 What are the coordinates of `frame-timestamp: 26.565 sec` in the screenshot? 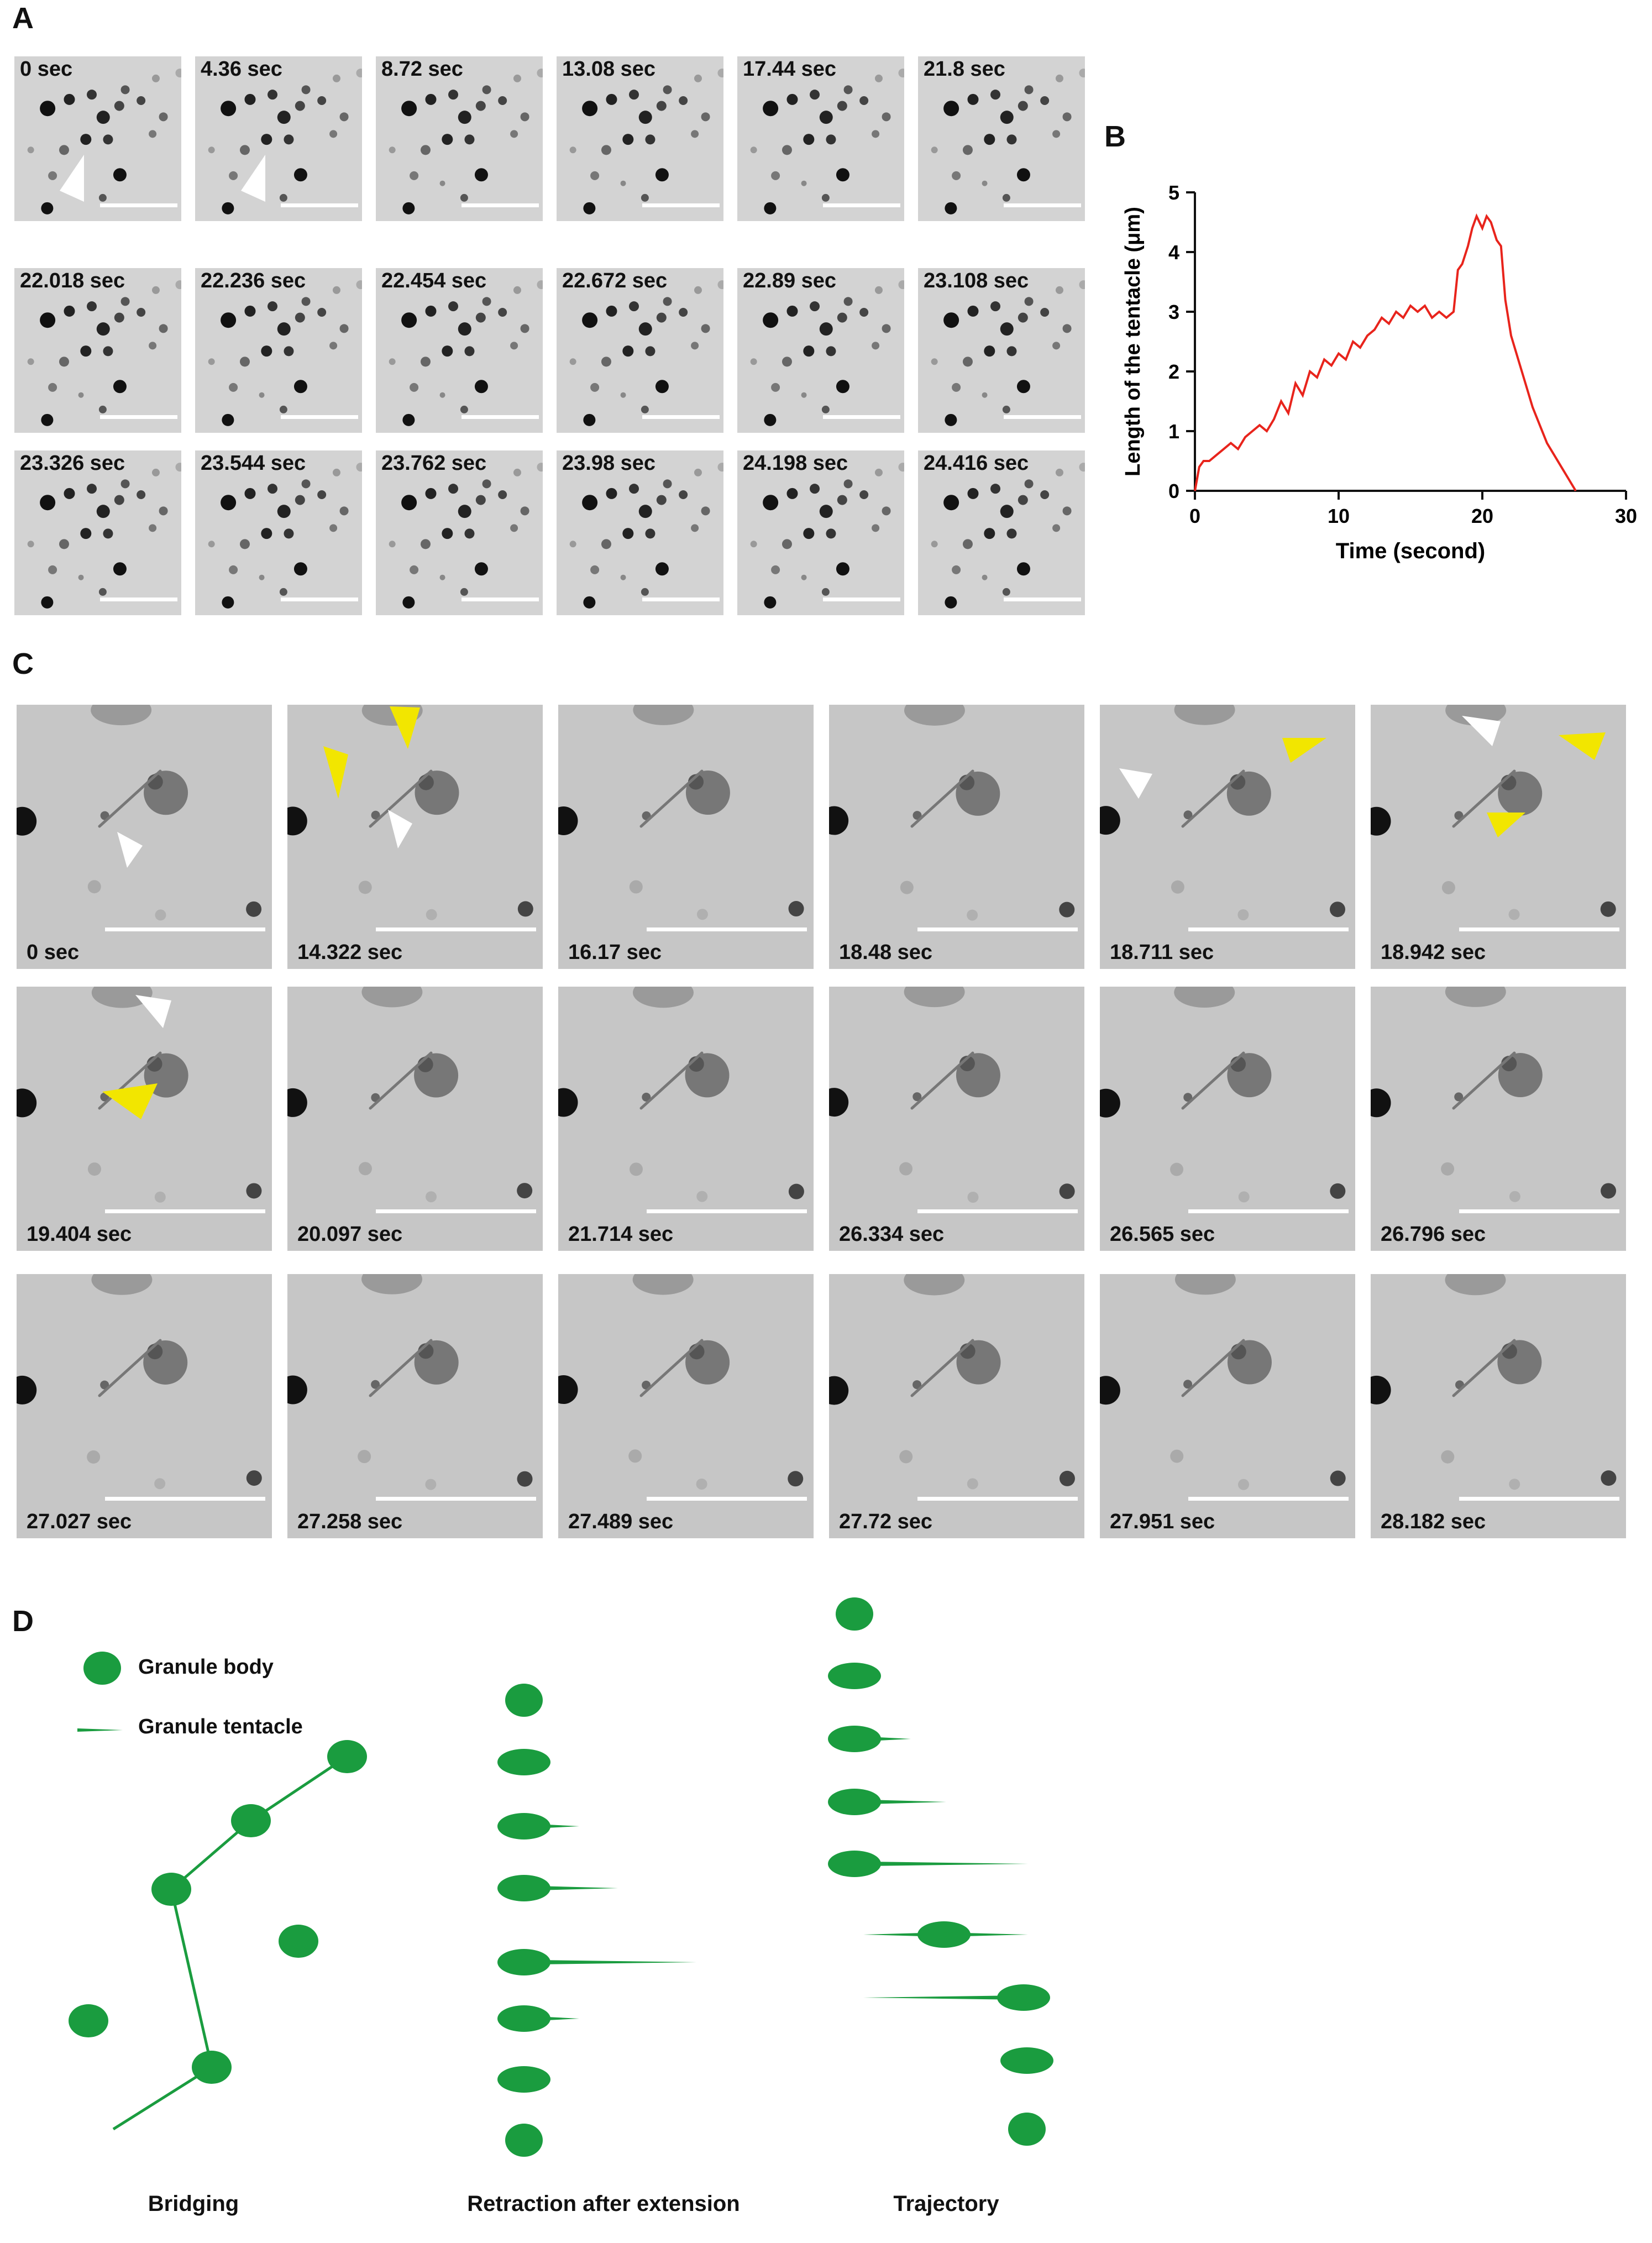 It's located at (1162, 1234).